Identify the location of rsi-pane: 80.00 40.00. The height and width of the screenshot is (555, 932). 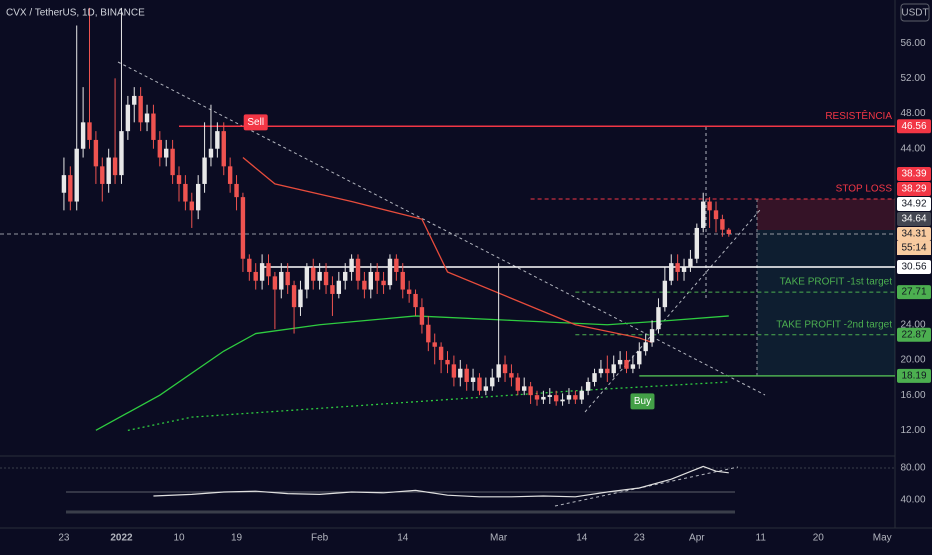
(539, 484).